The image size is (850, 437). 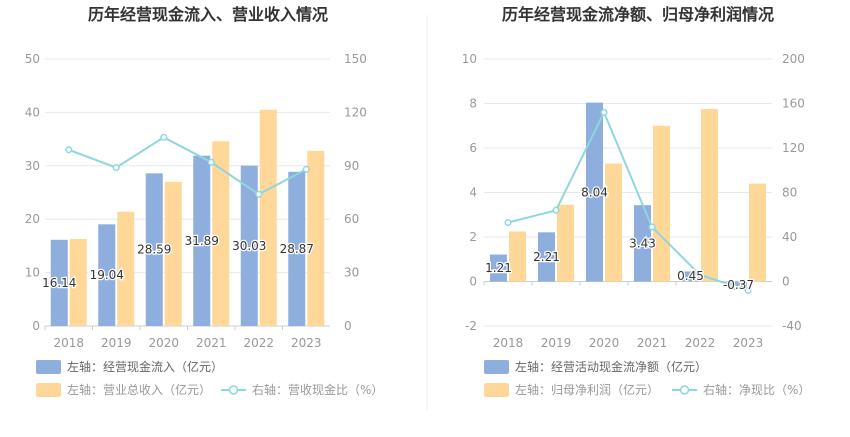 I want to click on y-right-tick-label: 150, so click(x=355, y=59).